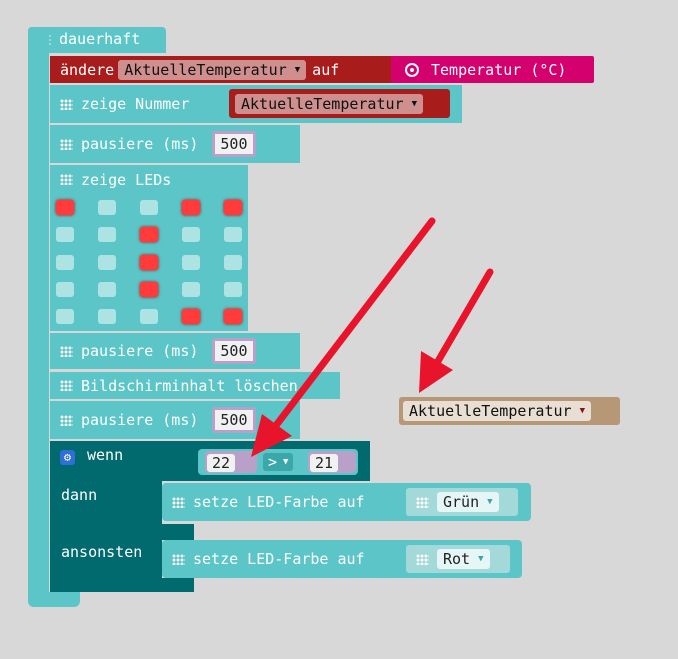 This screenshot has height=659, width=678. What do you see at coordinates (54, 599) in the screenshot?
I see `forever-bottom` at bounding box center [54, 599].